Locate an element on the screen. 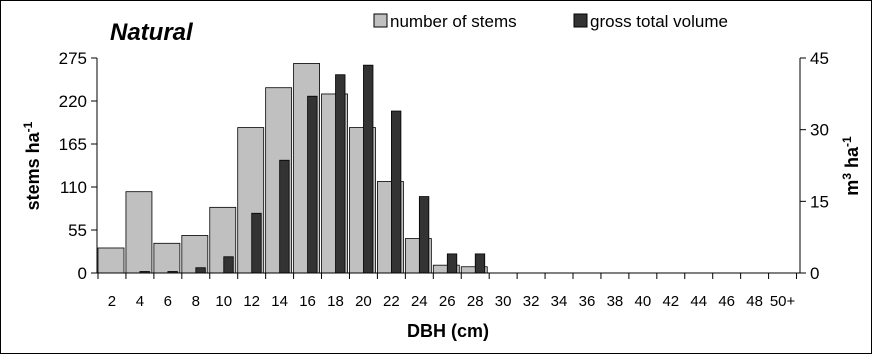  y-axis-left-label-text: stems ha is located at coordinates (33, 170).